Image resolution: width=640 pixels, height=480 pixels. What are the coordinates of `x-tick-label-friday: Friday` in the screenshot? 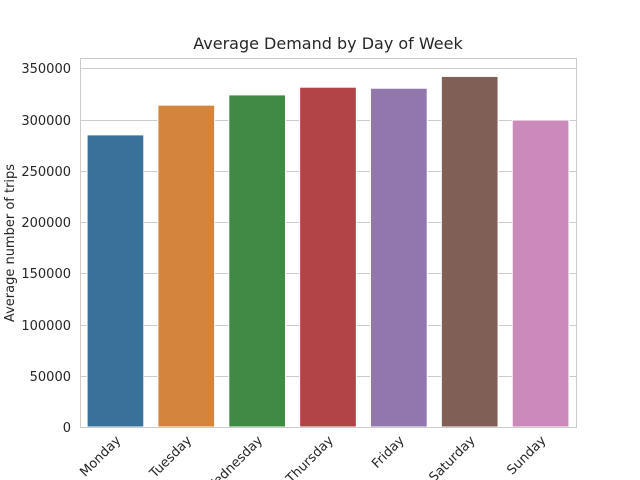 It's located at (388, 452).